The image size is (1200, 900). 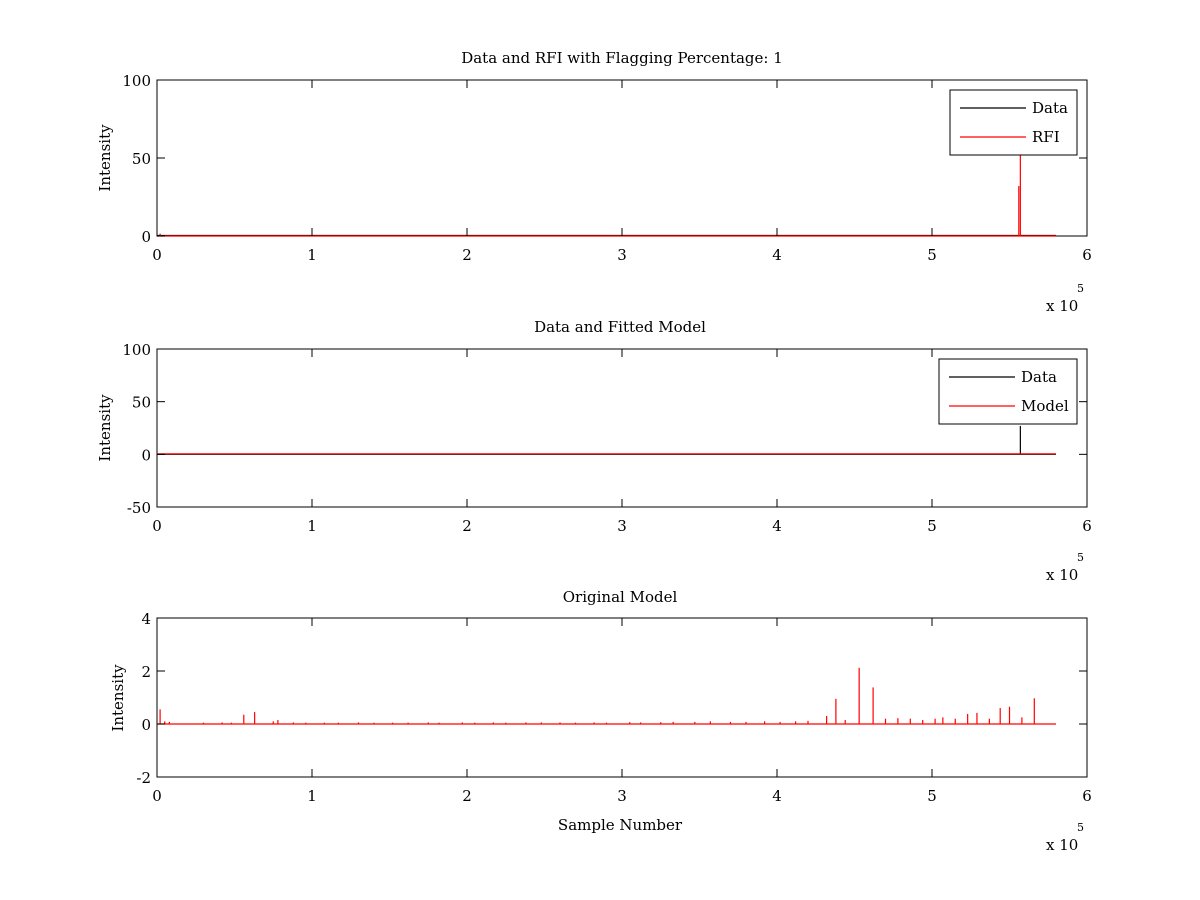 What do you see at coordinates (146, 672) in the screenshot?
I see `subplot-3-ytick-label: 2` at bounding box center [146, 672].